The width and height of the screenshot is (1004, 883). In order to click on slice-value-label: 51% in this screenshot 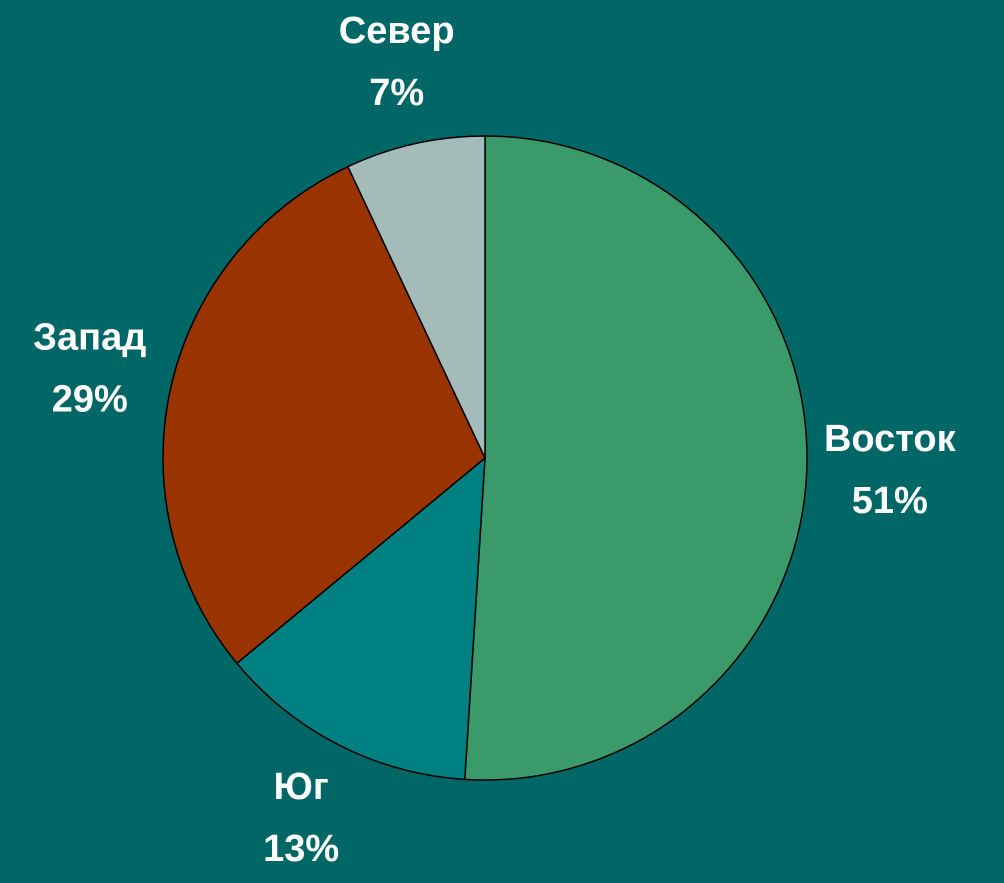, I will do `click(890, 501)`.